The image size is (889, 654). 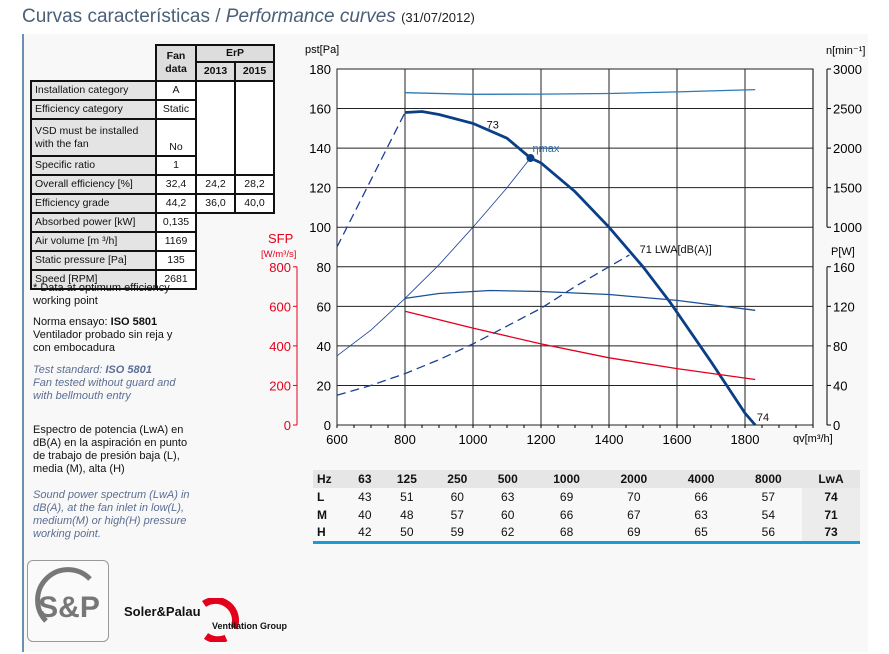 What do you see at coordinates (831, 533) in the screenshot?
I see `sound-cell: 73` at bounding box center [831, 533].